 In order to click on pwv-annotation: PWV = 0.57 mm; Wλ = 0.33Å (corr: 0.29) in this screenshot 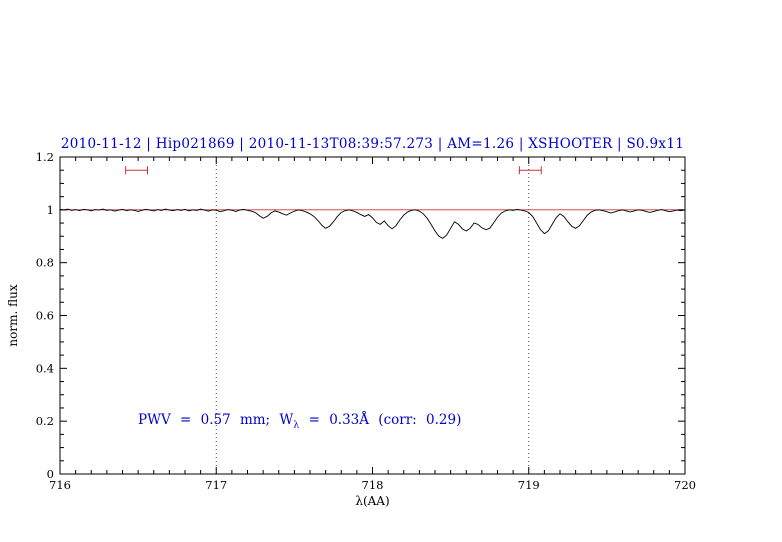, I will do `click(299, 421)`.